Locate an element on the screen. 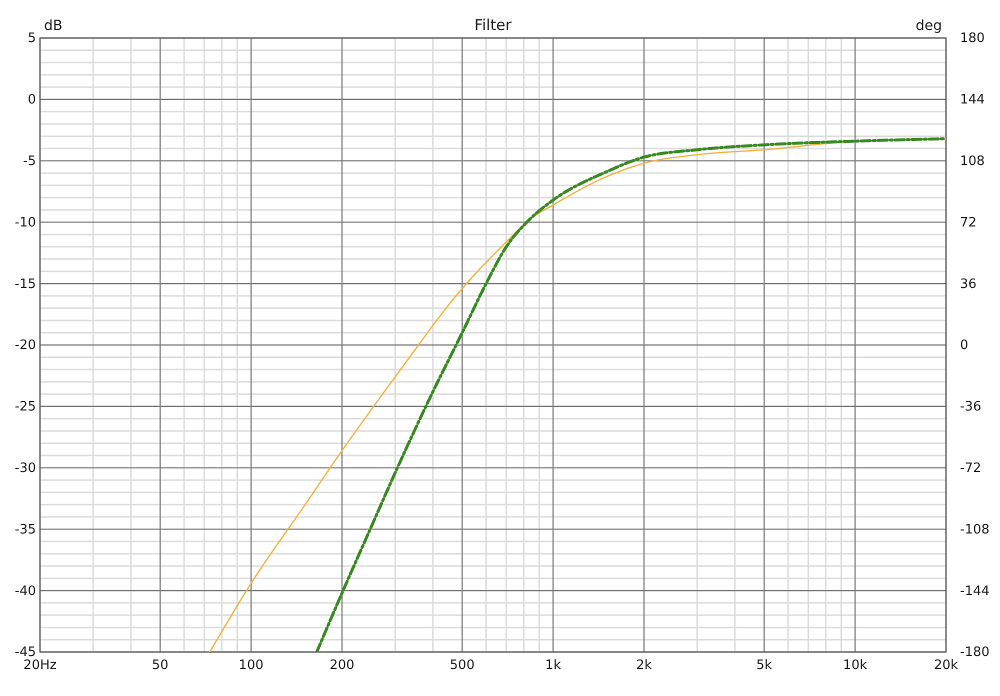  y2-tick-label: 72 is located at coordinates (968, 222).